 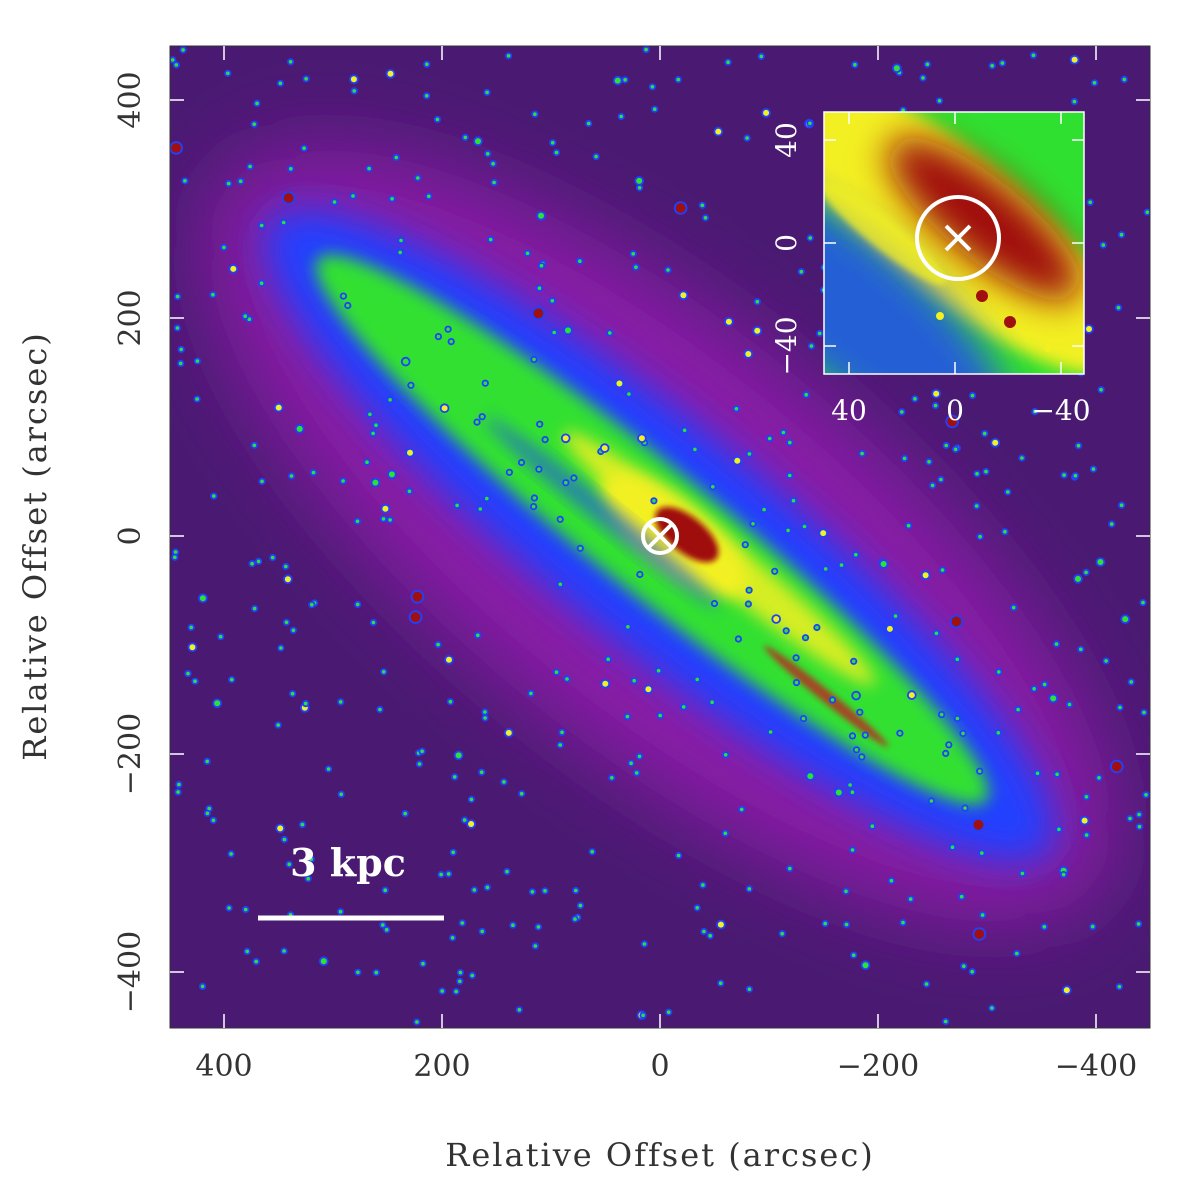 What do you see at coordinates (1060, 410) in the screenshot?
I see `inset-x-tick-3: −40` at bounding box center [1060, 410].